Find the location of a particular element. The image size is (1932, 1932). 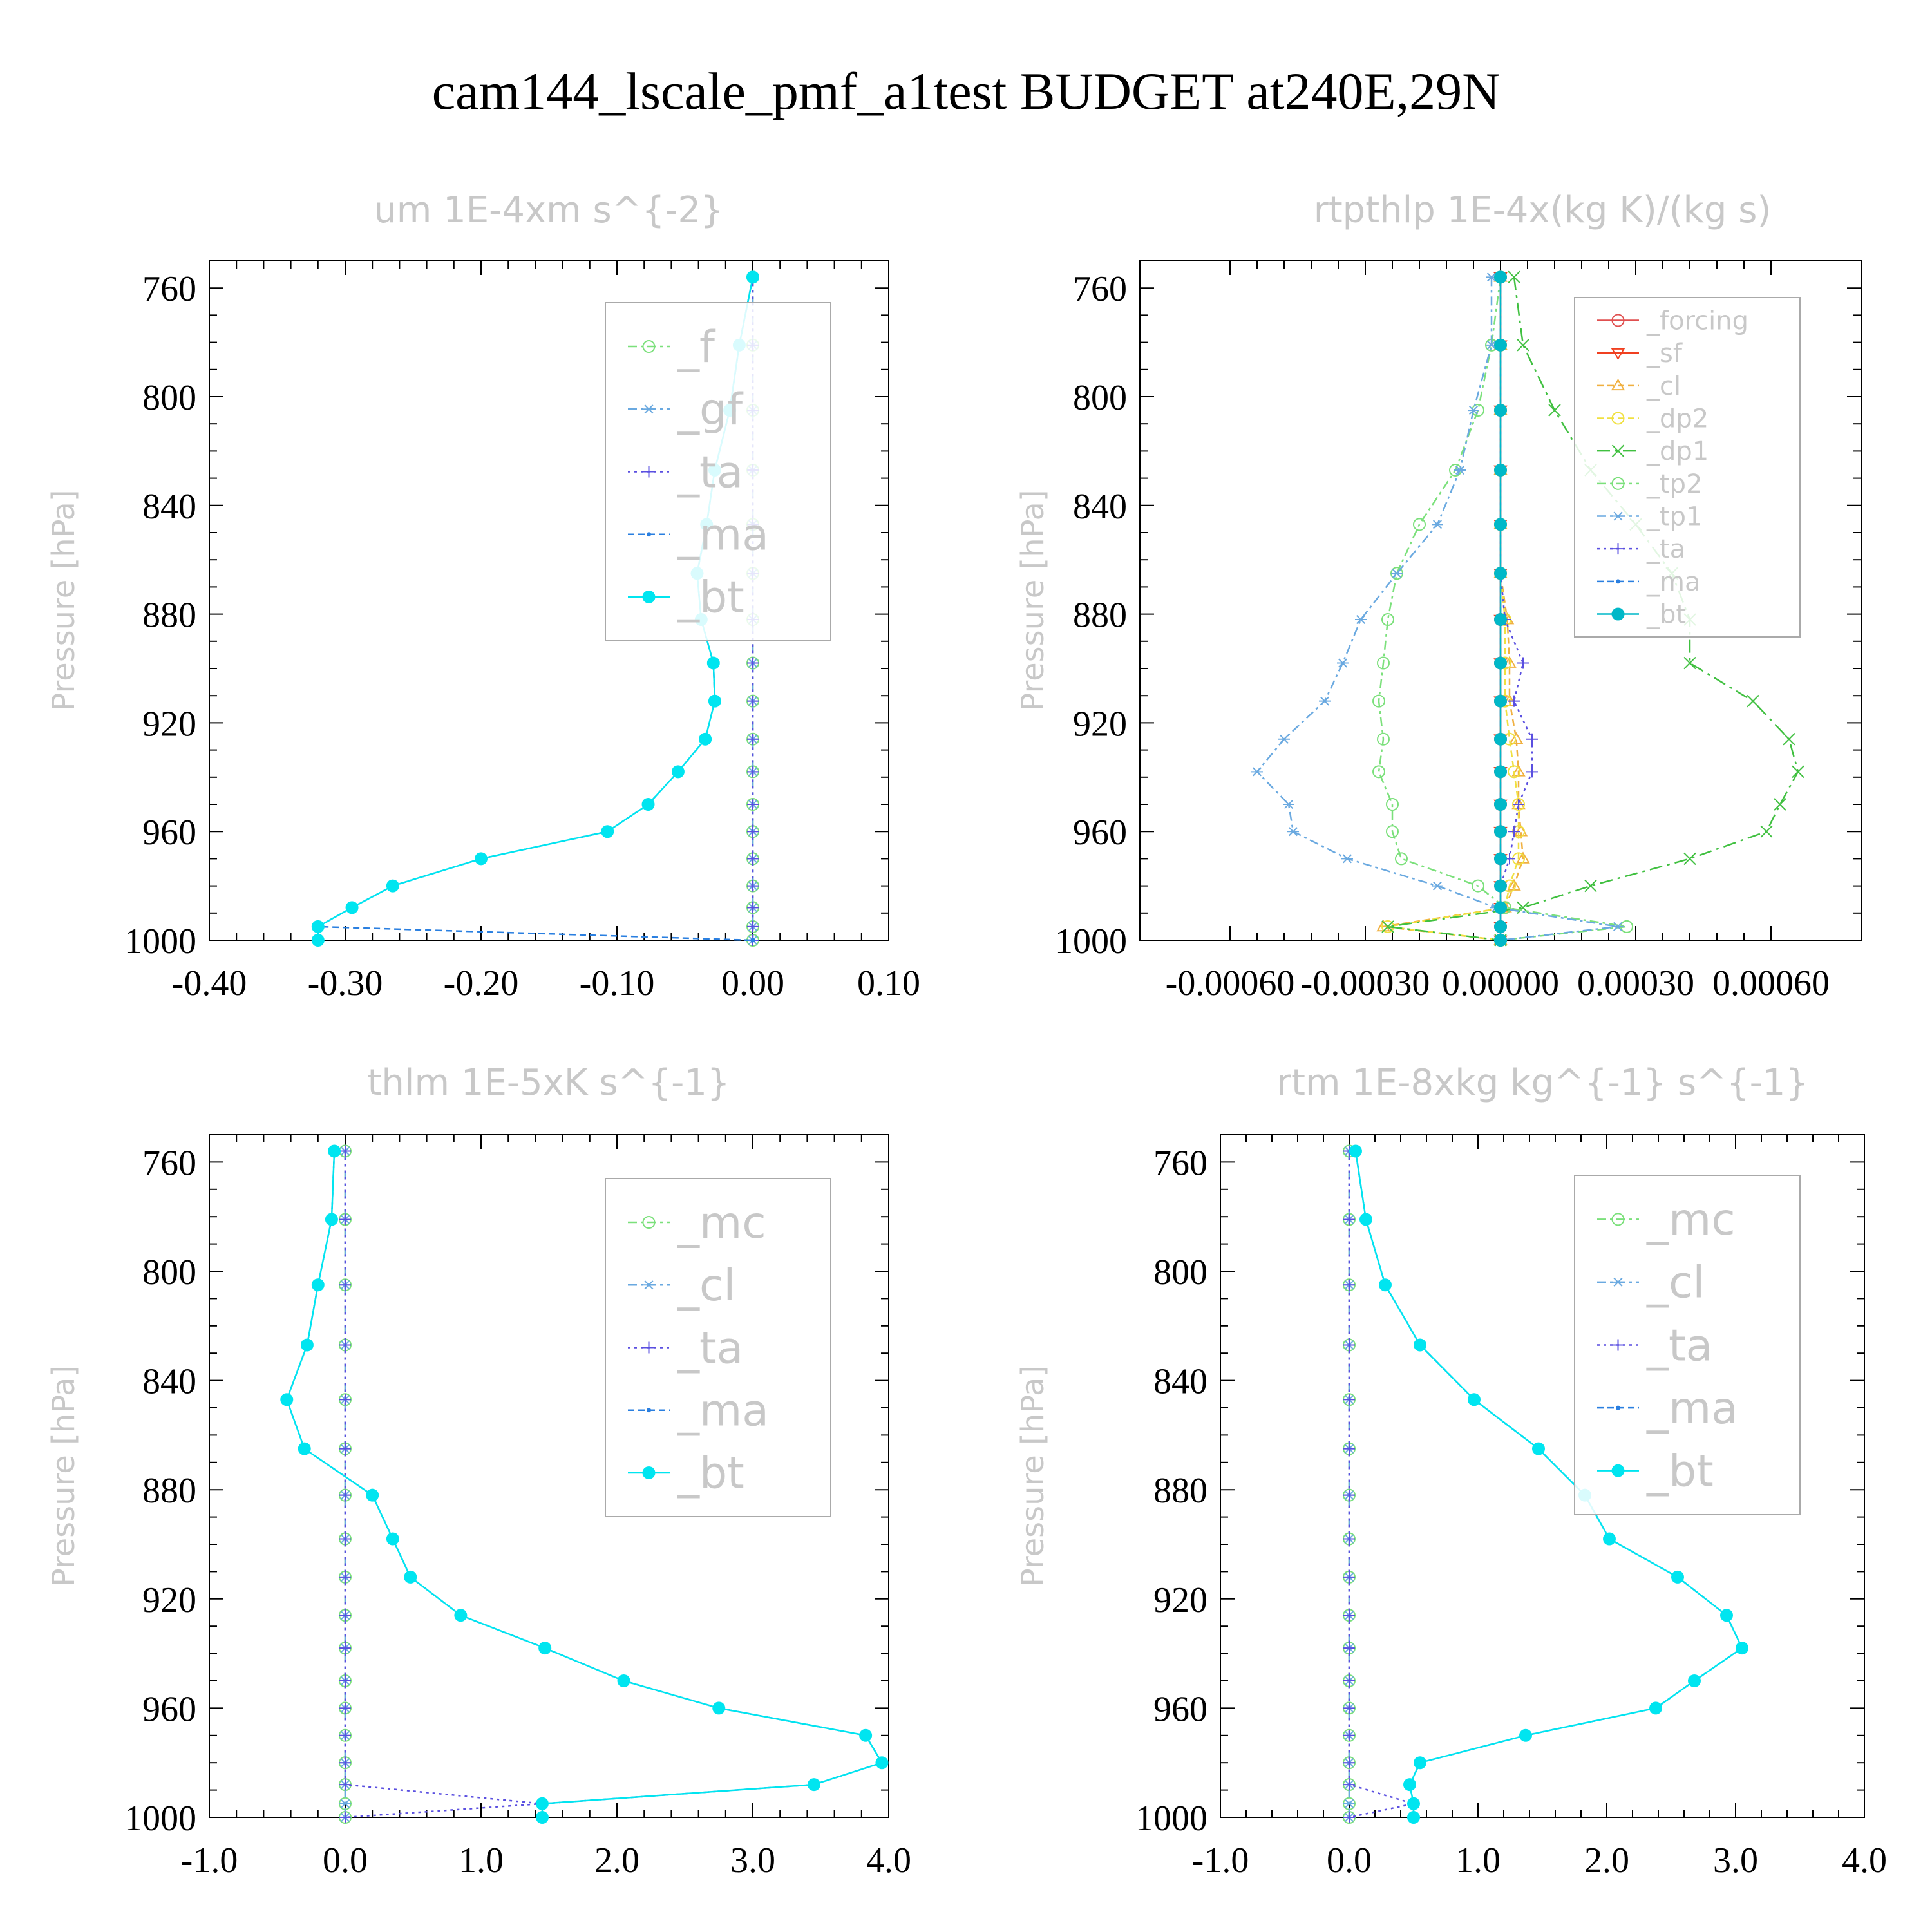

x-tick-label: 0.00 is located at coordinates (752, 983).